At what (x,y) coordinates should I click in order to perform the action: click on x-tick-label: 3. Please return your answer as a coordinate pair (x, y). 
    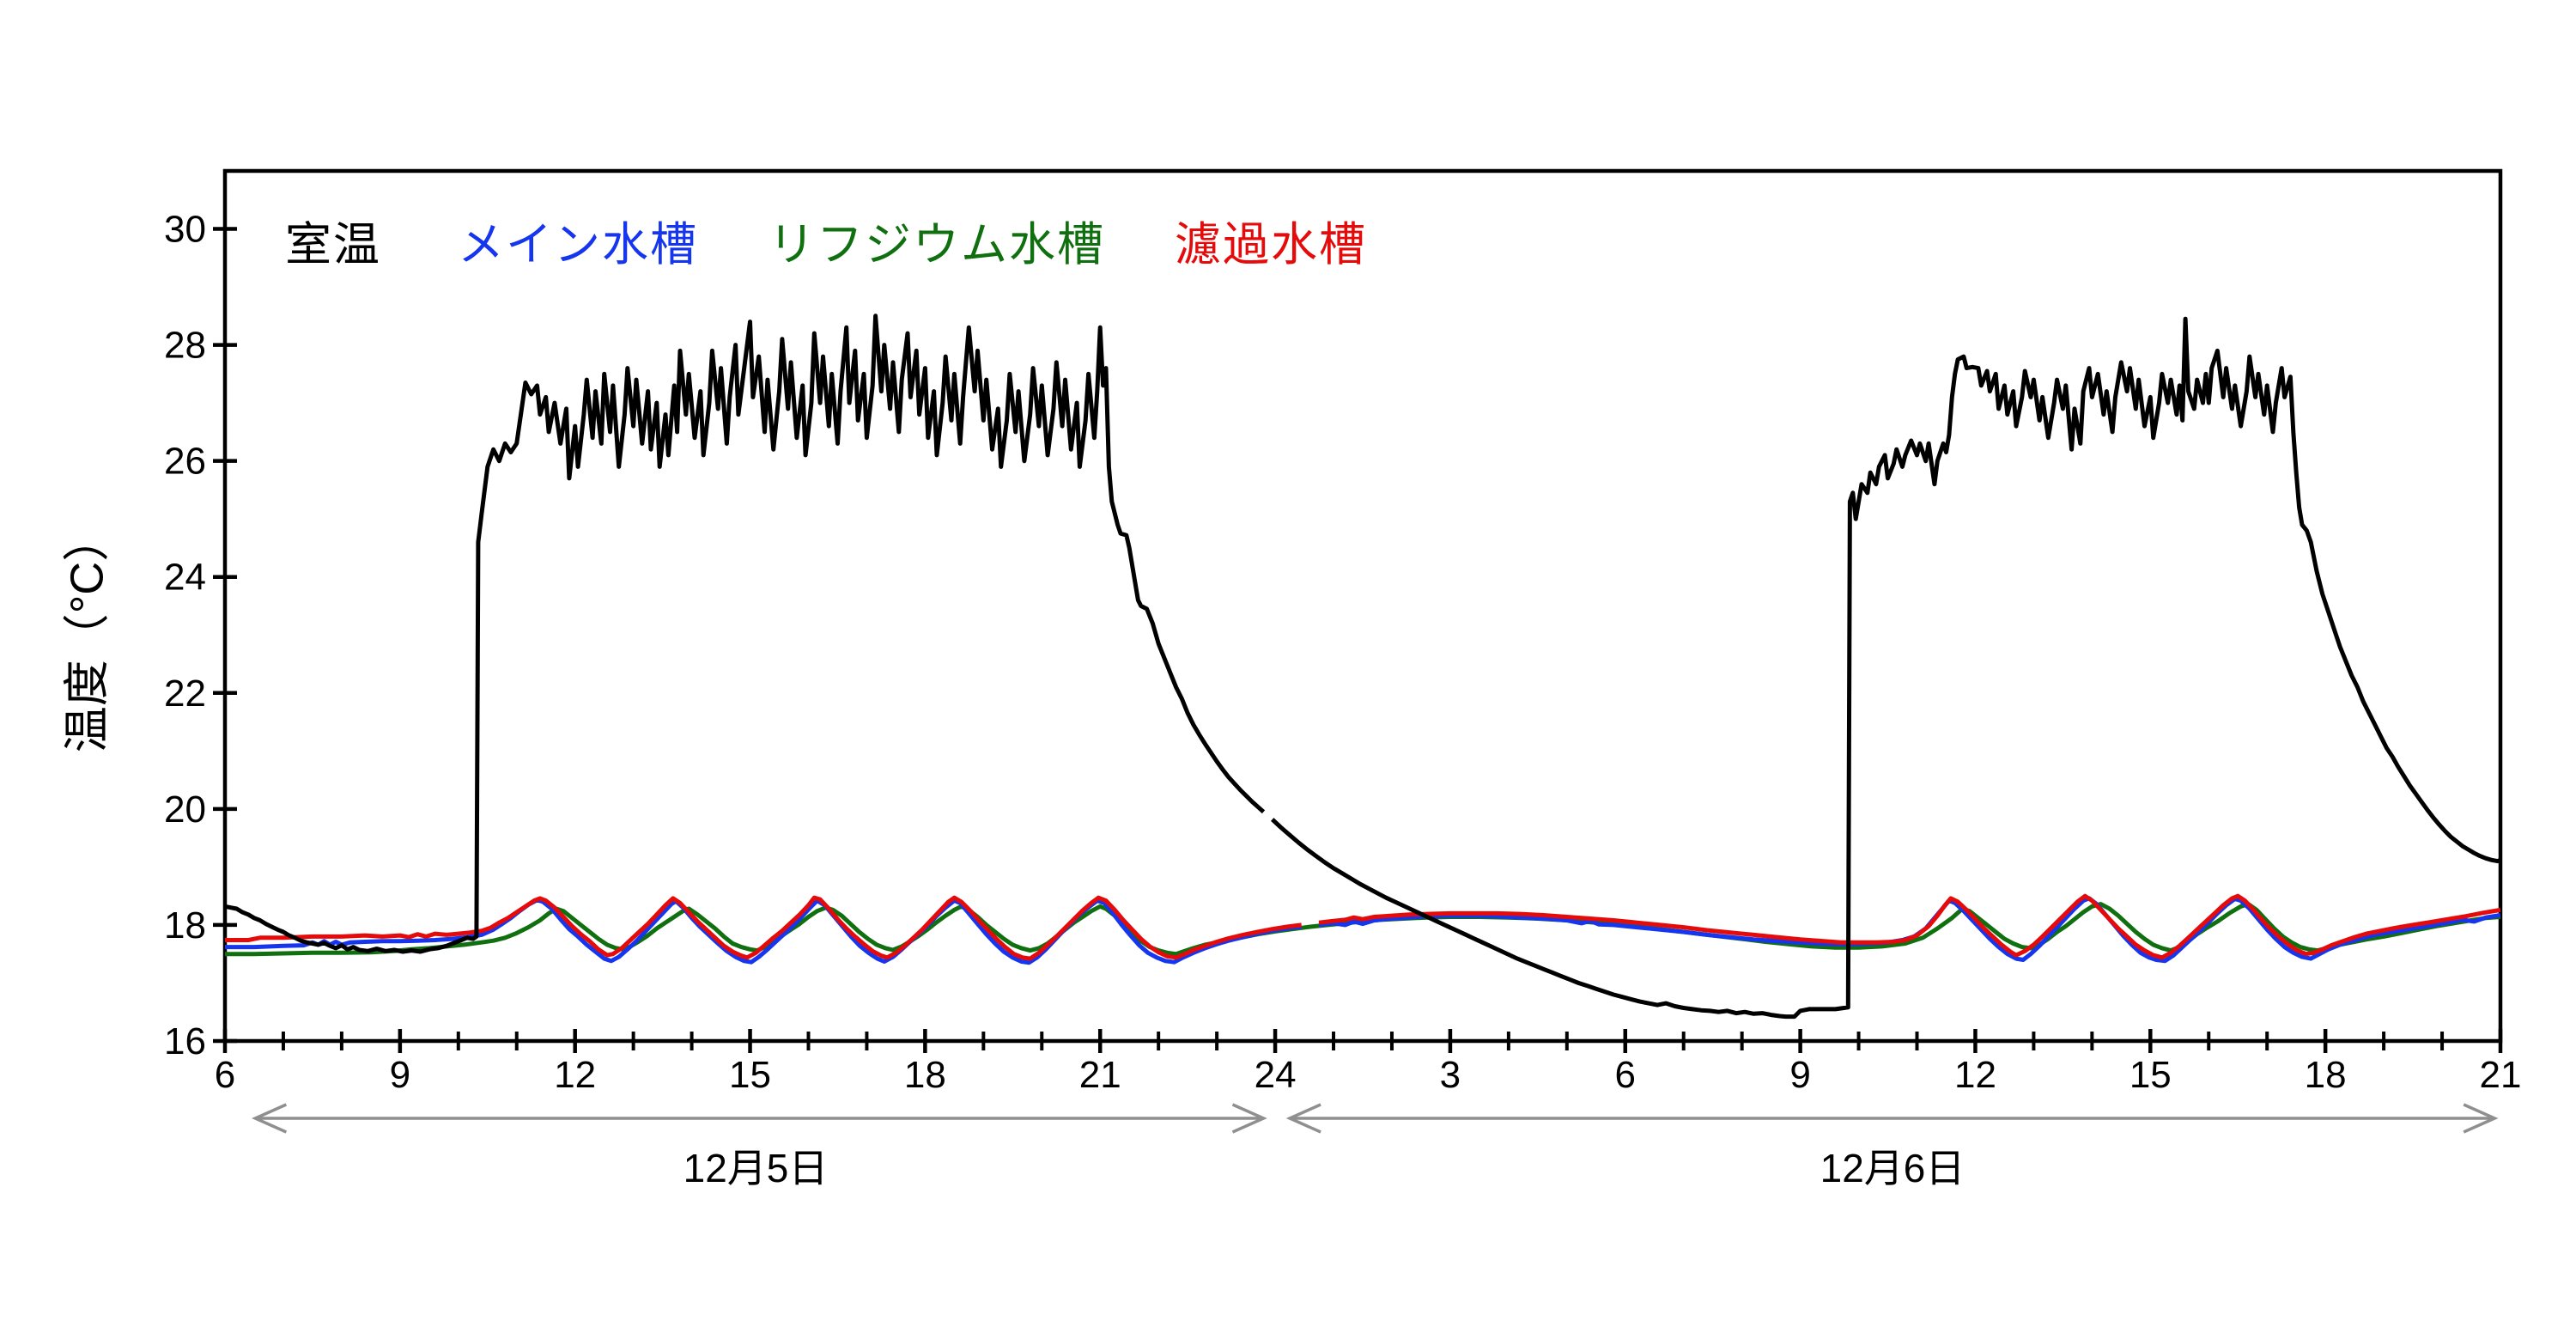
    Looking at the image, I should click on (1451, 1075).